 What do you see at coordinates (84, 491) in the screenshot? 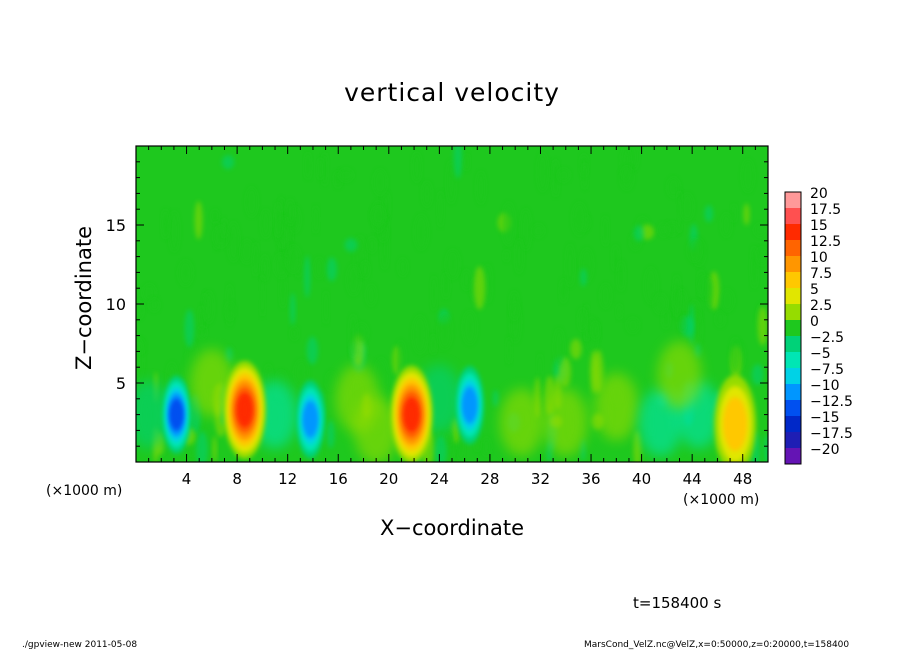
I see `x-unit-label-left: (×1000 m)` at bounding box center [84, 491].